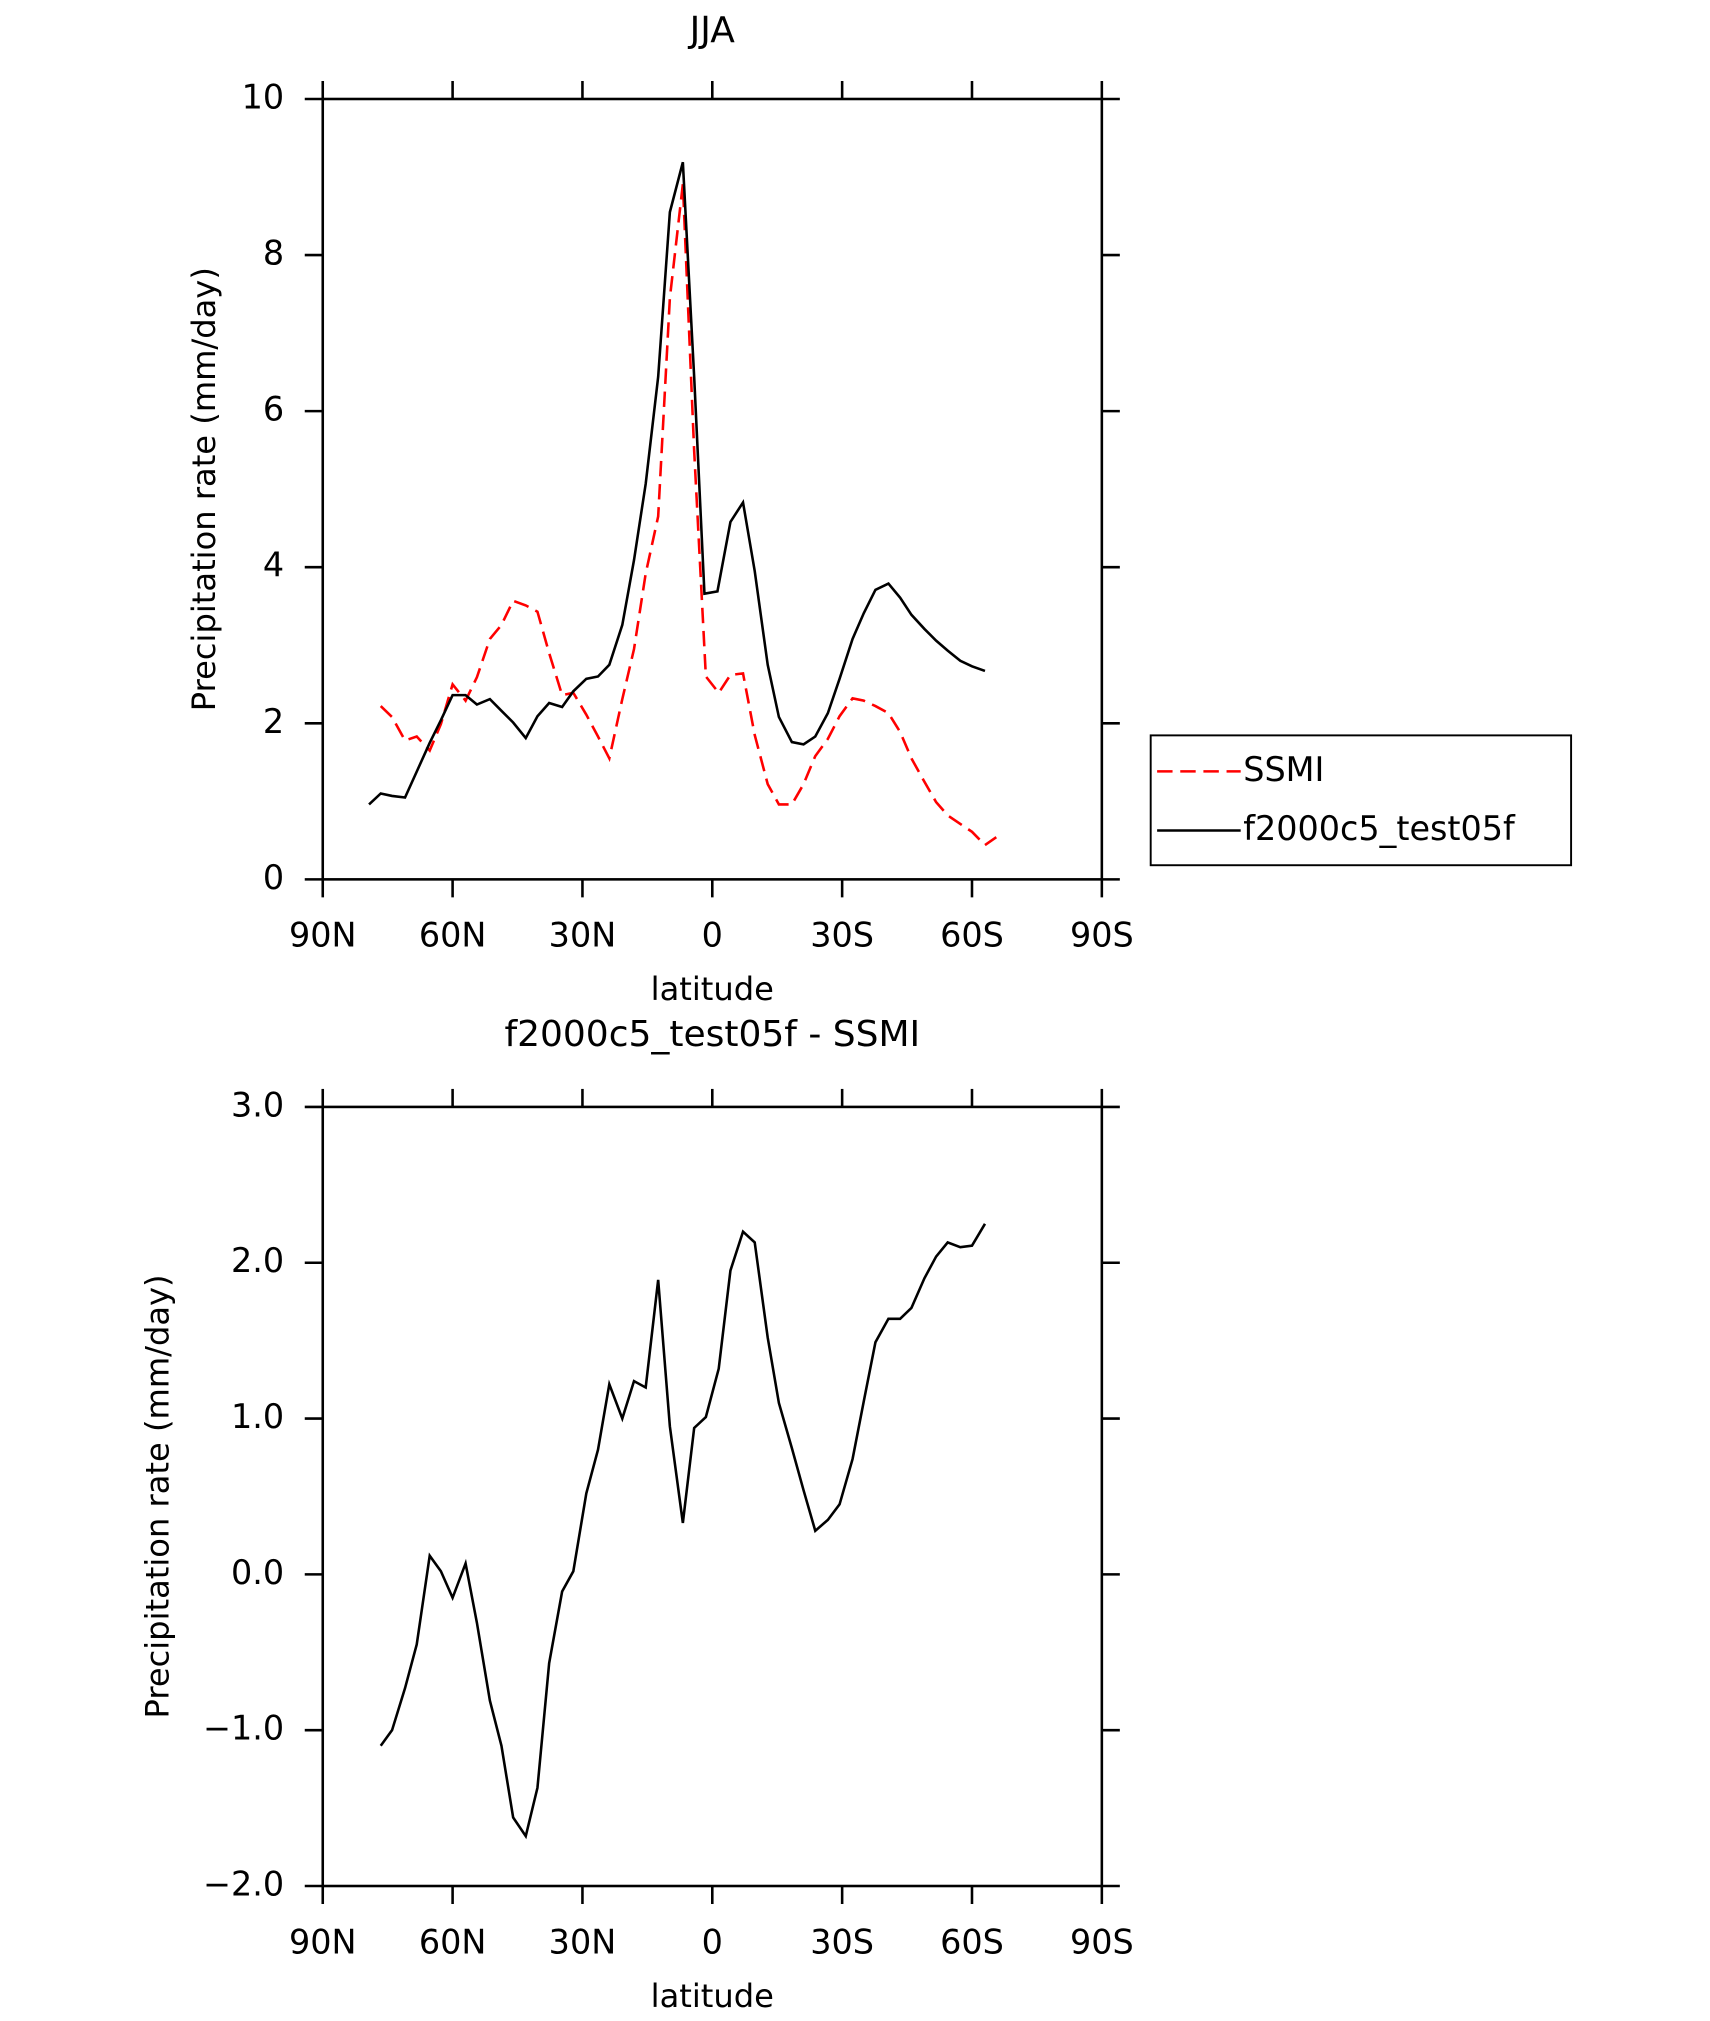  What do you see at coordinates (273, 877) in the screenshot?
I see `y-tick-label: 0` at bounding box center [273, 877].